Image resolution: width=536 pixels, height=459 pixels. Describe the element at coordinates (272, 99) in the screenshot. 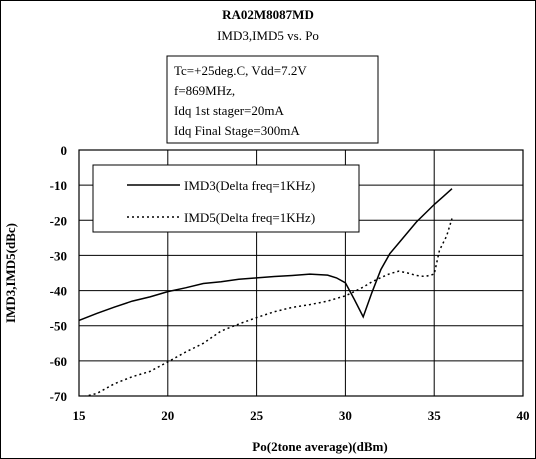

I see `conditions-box` at that location.